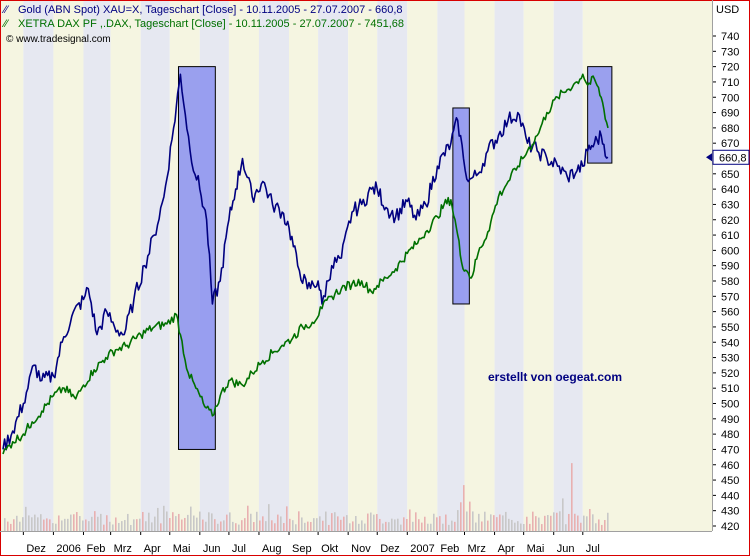 This screenshot has width=750, height=556. Describe the element at coordinates (730, 389) in the screenshot. I see `y-tick-label: 510` at that location.